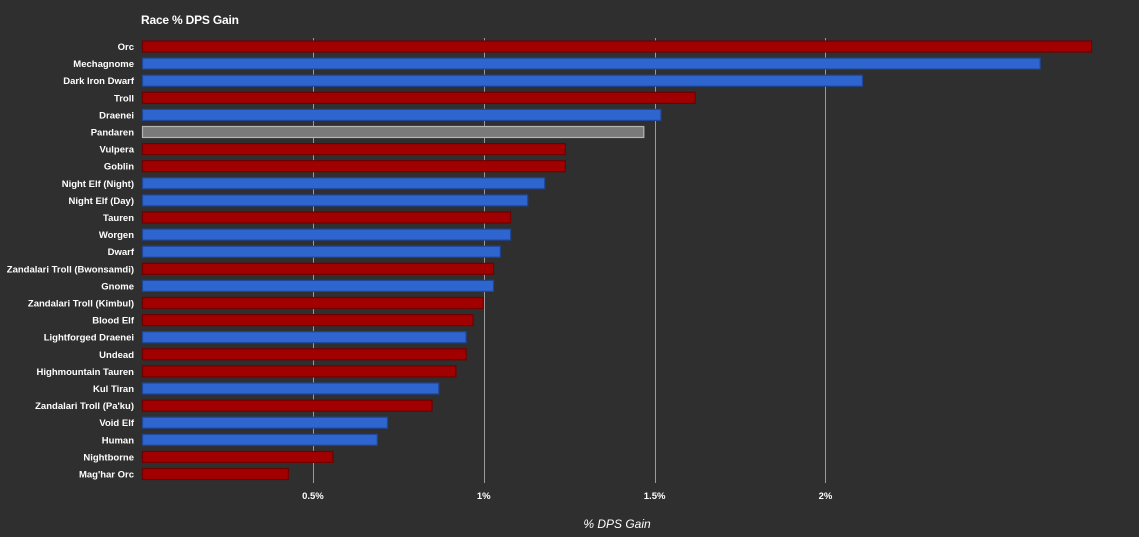 The width and height of the screenshot is (1139, 537). I want to click on chart-title: Race % DPS Gain, so click(190, 20).